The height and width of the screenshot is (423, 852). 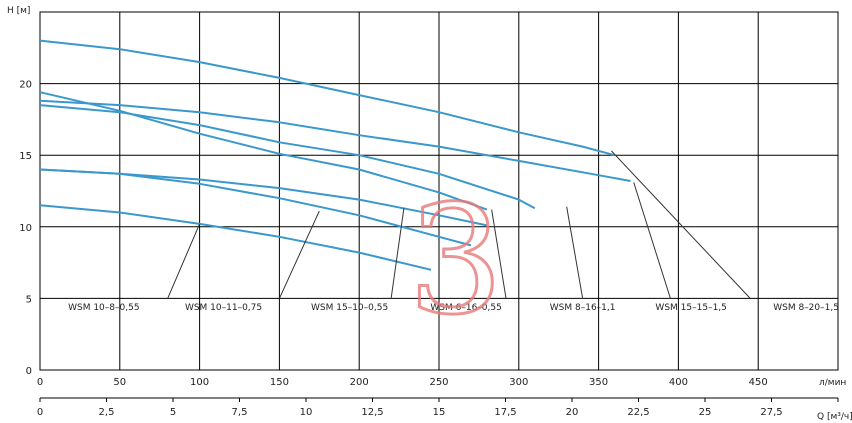 I want to click on x2-tick-label: 0, so click(x=40, y=412).